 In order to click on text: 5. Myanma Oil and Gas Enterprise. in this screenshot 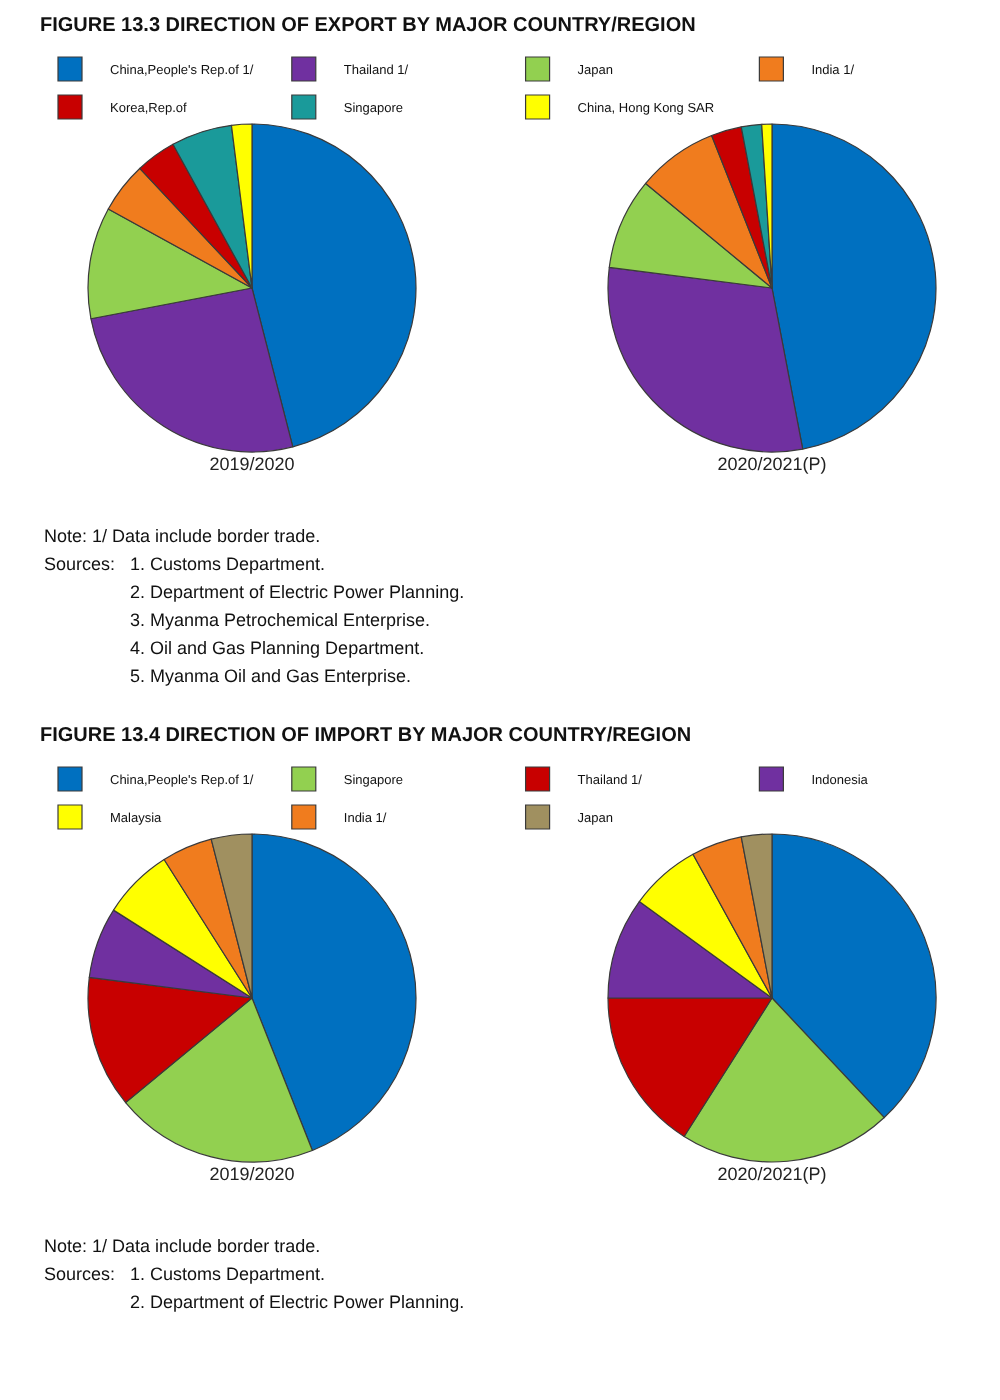, I will do `click(271, 676)`.